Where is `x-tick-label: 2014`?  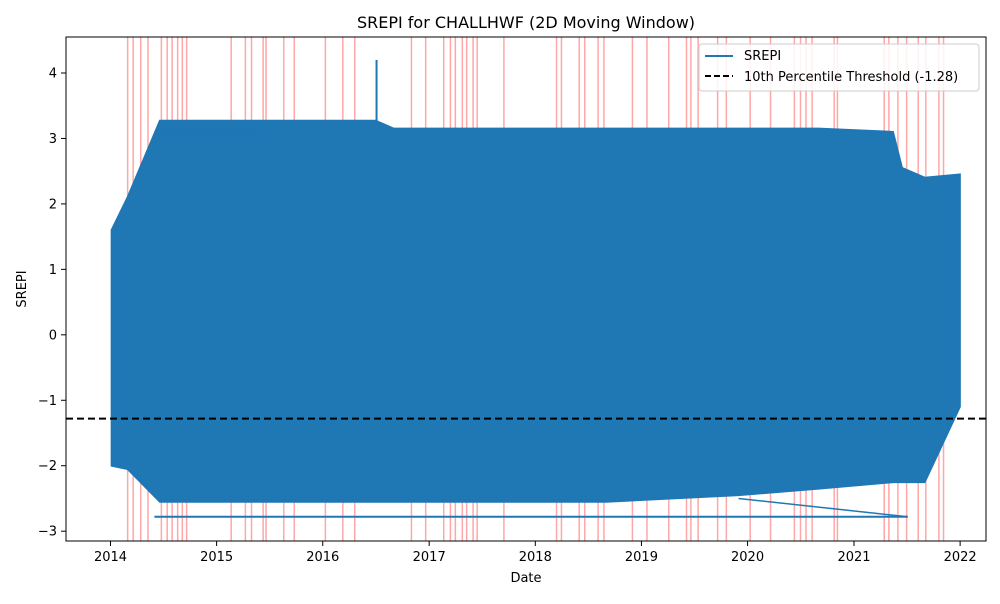 x-tick-label: 2014 is located at coordinates (110, 557).